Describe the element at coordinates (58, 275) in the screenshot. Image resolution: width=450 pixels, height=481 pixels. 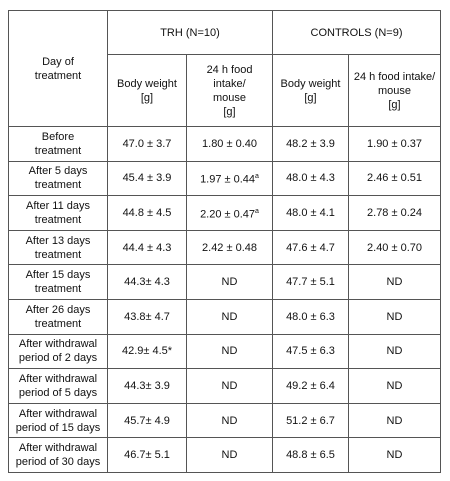
I see `text-line: After 15 days` at that location.